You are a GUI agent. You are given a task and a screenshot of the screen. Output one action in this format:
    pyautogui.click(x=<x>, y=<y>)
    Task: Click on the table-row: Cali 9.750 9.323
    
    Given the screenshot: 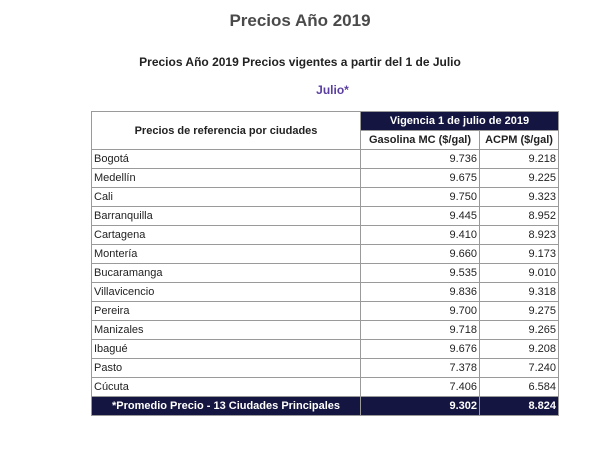 What is the action you would take?
    pyautogui.click(x=325, y=197)
    